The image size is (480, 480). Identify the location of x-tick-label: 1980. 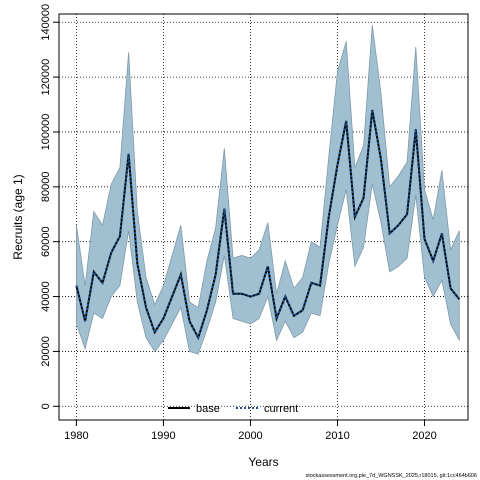
(76, 436).